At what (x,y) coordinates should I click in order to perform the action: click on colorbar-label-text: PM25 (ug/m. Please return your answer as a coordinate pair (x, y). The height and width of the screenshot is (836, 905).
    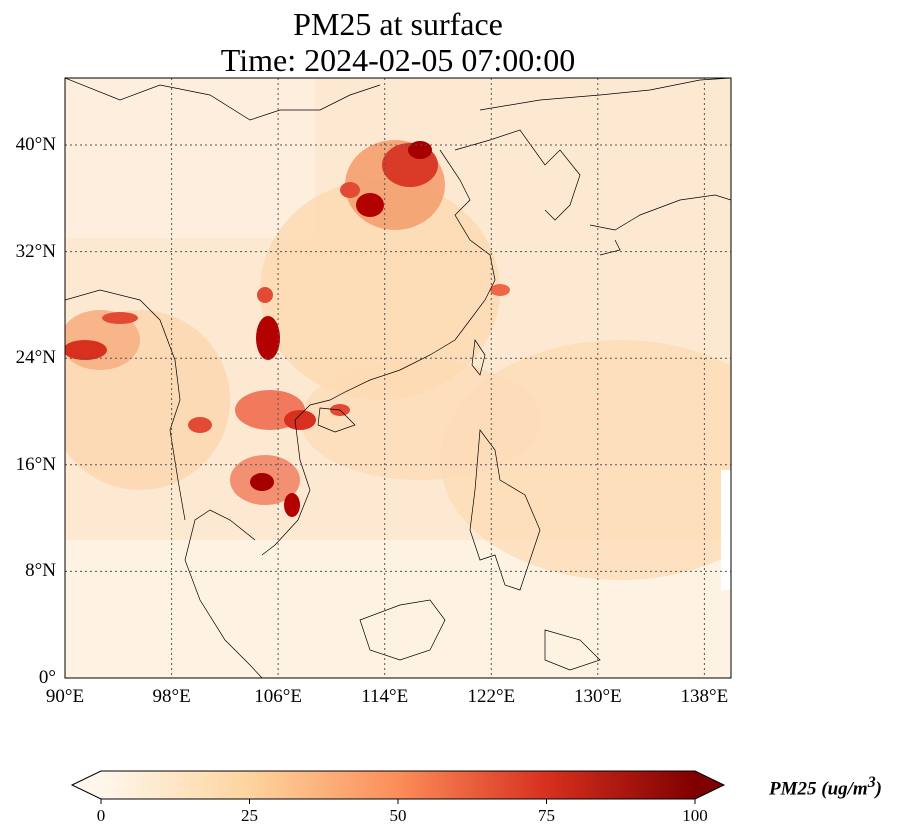
    Looking at the image, I should click on (818, 789).